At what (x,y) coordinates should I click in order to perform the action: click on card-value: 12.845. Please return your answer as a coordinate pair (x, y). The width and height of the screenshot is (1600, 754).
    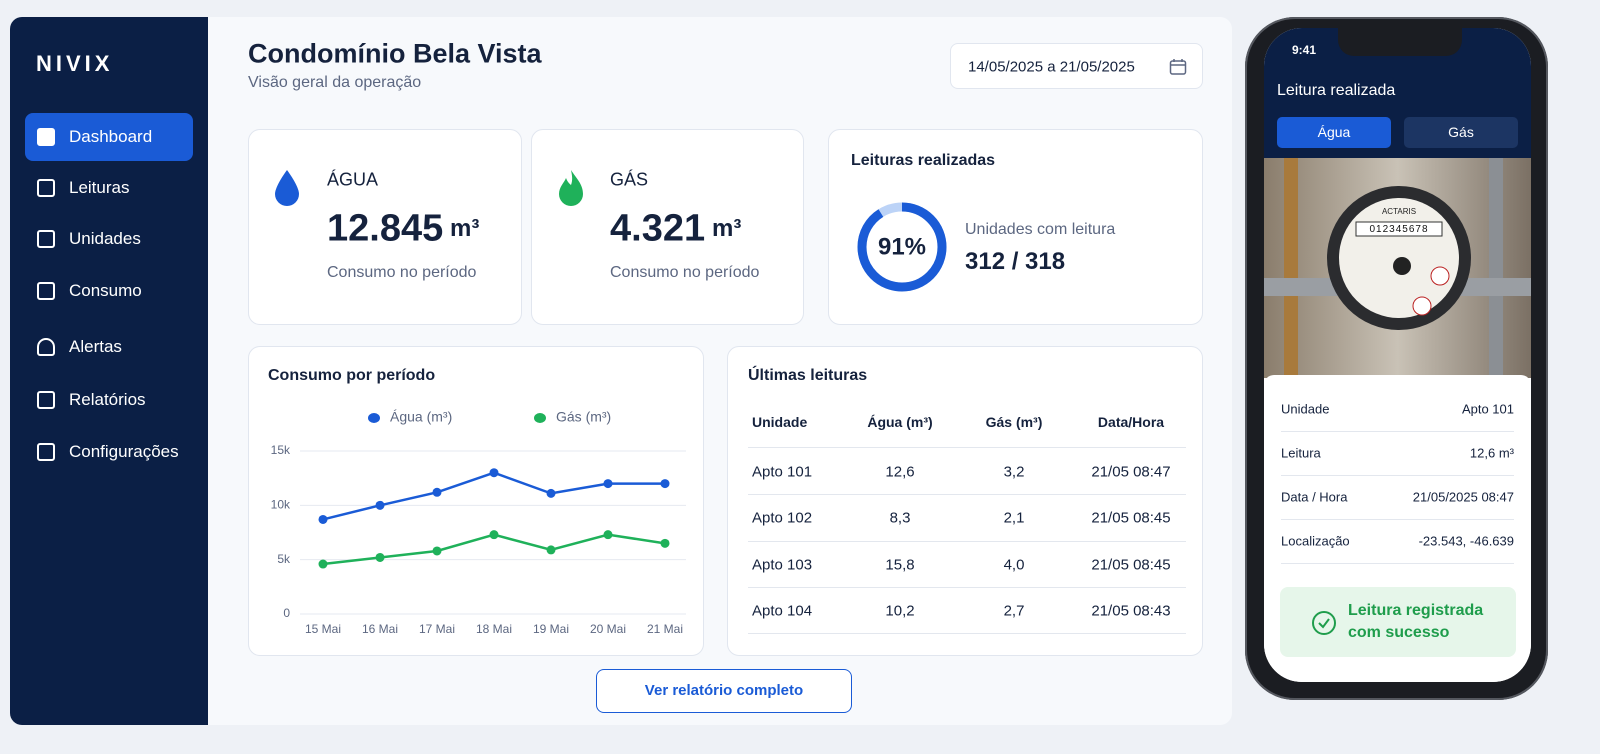
    Looking at the image, I should click on (385, 228).